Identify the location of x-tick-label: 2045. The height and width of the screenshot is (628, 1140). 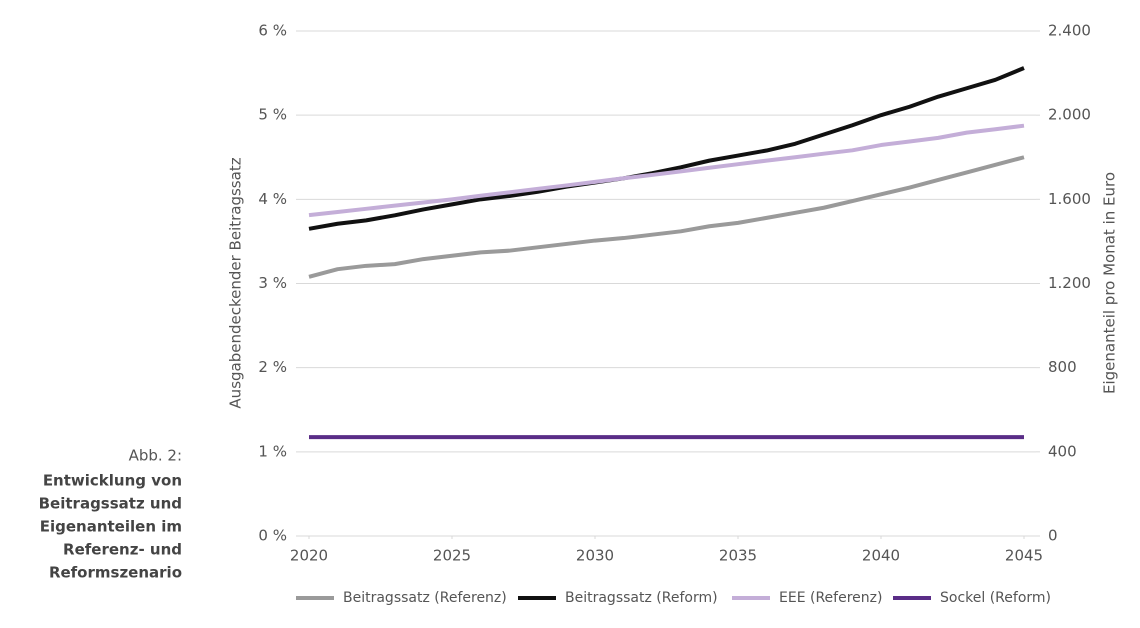
(1024, 556).